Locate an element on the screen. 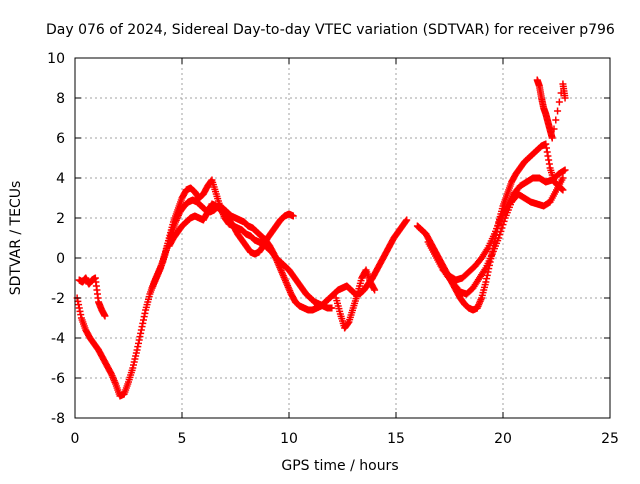  x-tick-label: 15 is located at coordinates (396, 439).